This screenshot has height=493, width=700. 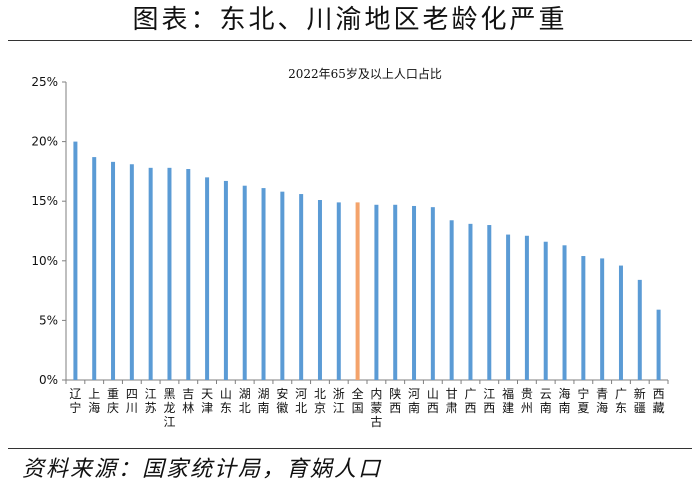 What do you see at coordinates (376, 292) in the screenshot?
I see `bar-内蒙古` at bounding box center [376, 292].